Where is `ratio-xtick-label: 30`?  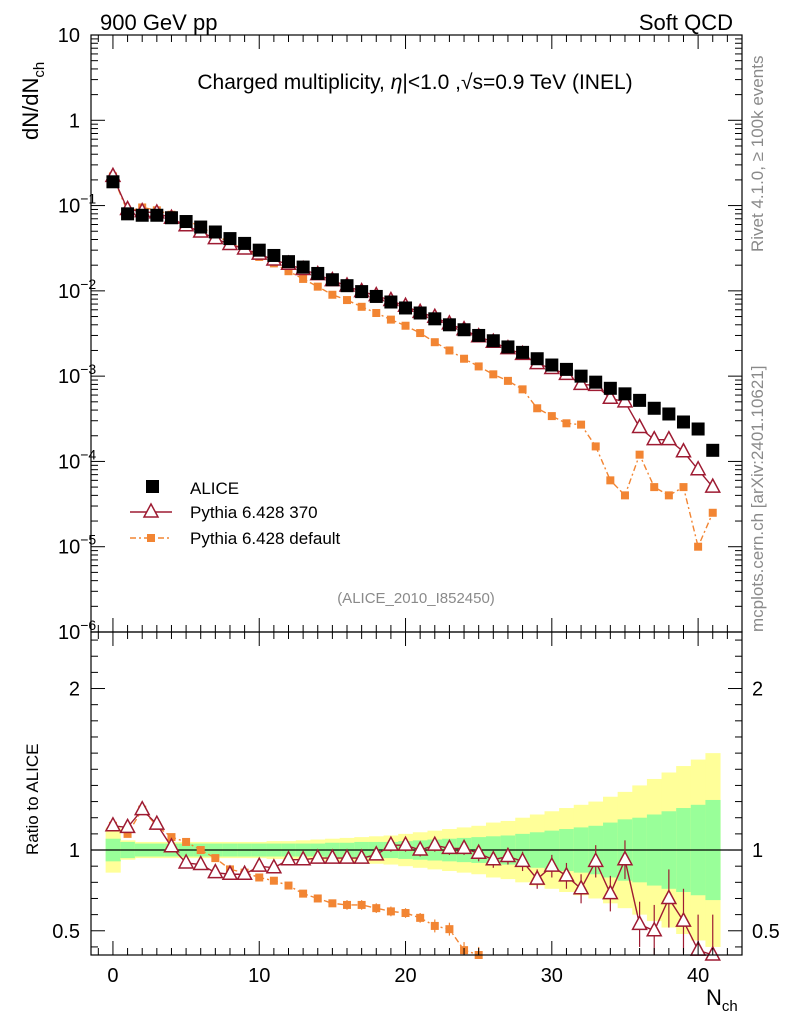
ratio-xtick-label: 30 is located at coordinates (552, 976).